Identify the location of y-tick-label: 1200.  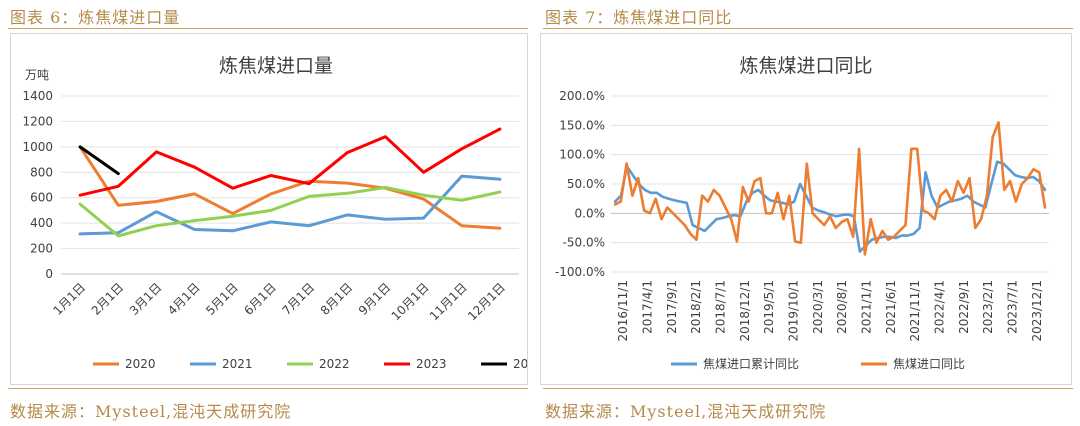
(37, 121).